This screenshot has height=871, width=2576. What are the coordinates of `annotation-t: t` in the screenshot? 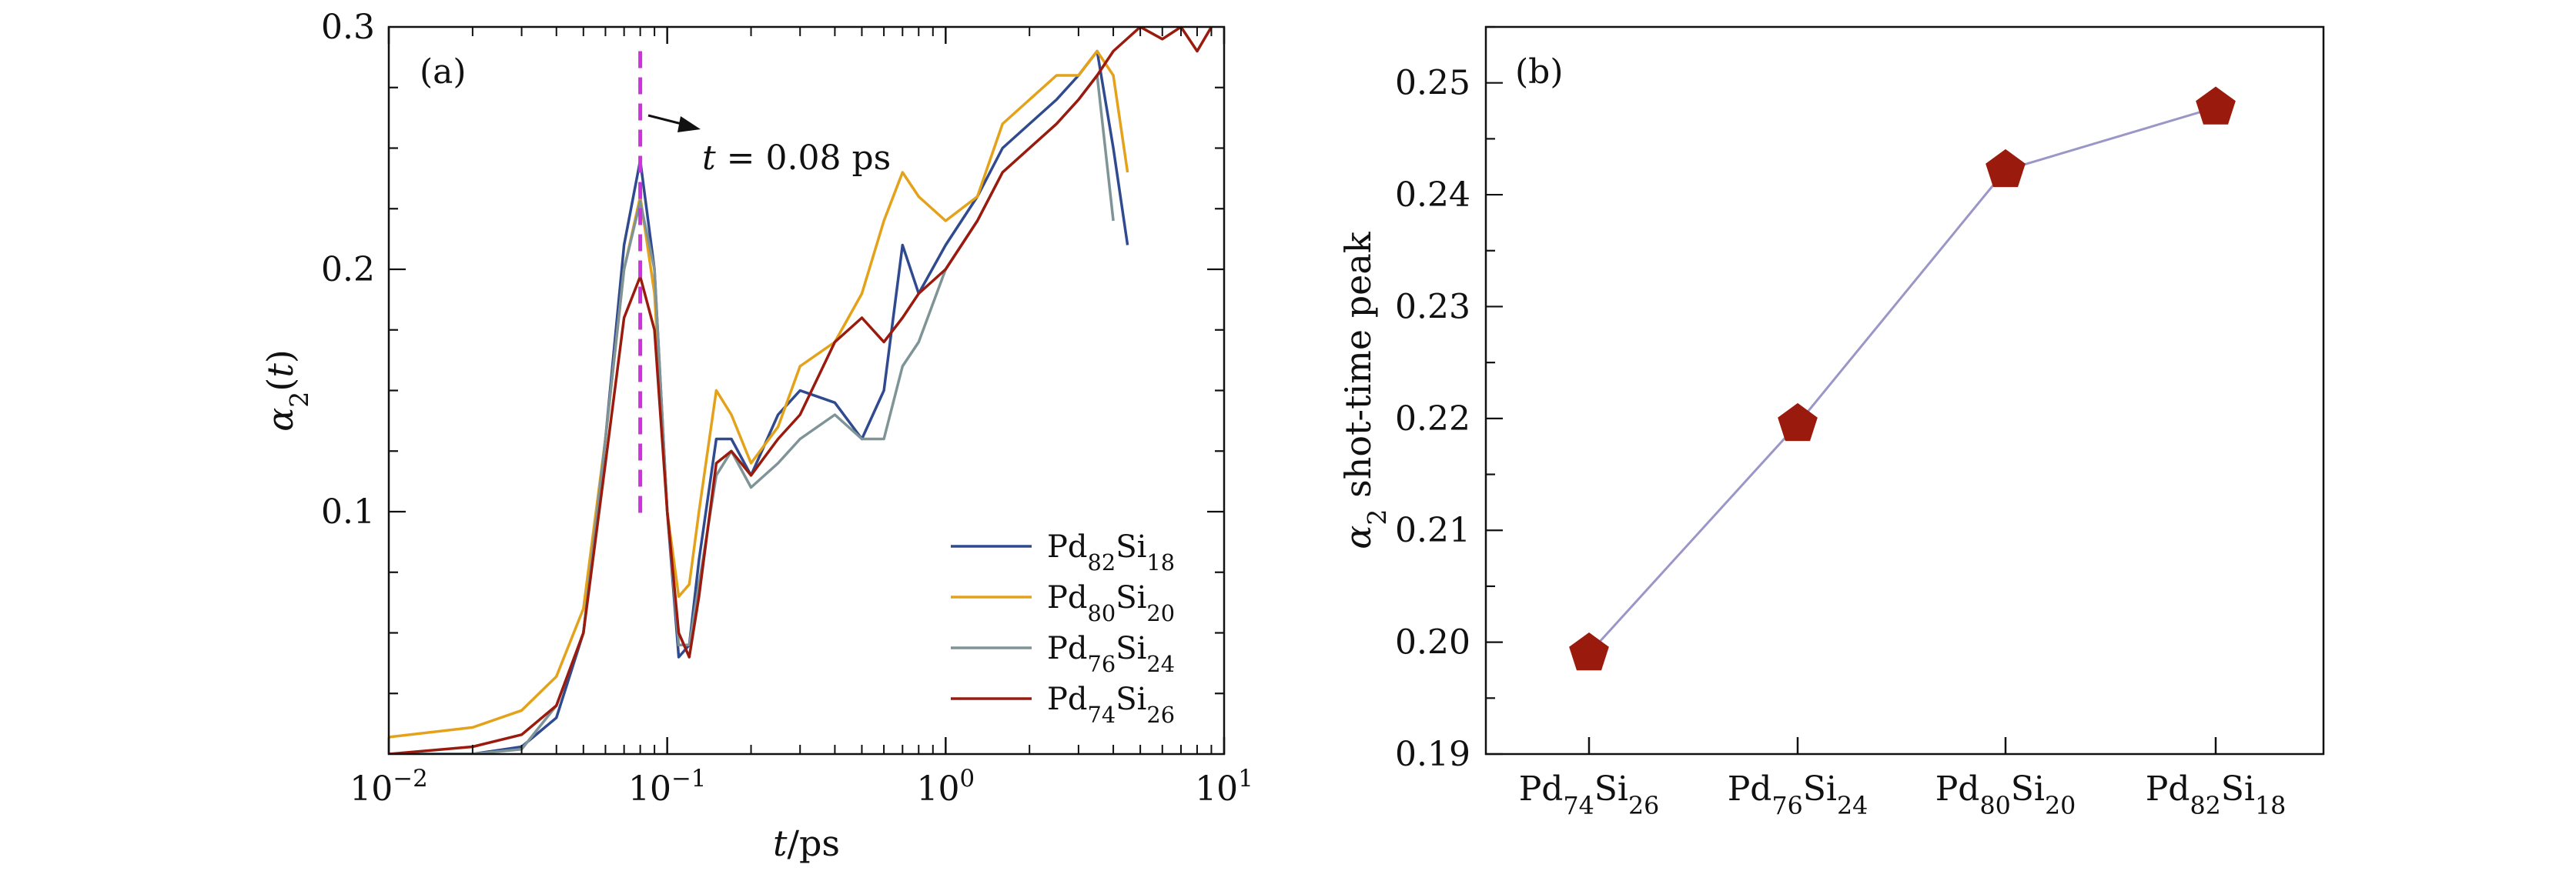 It's located at (709, 158).